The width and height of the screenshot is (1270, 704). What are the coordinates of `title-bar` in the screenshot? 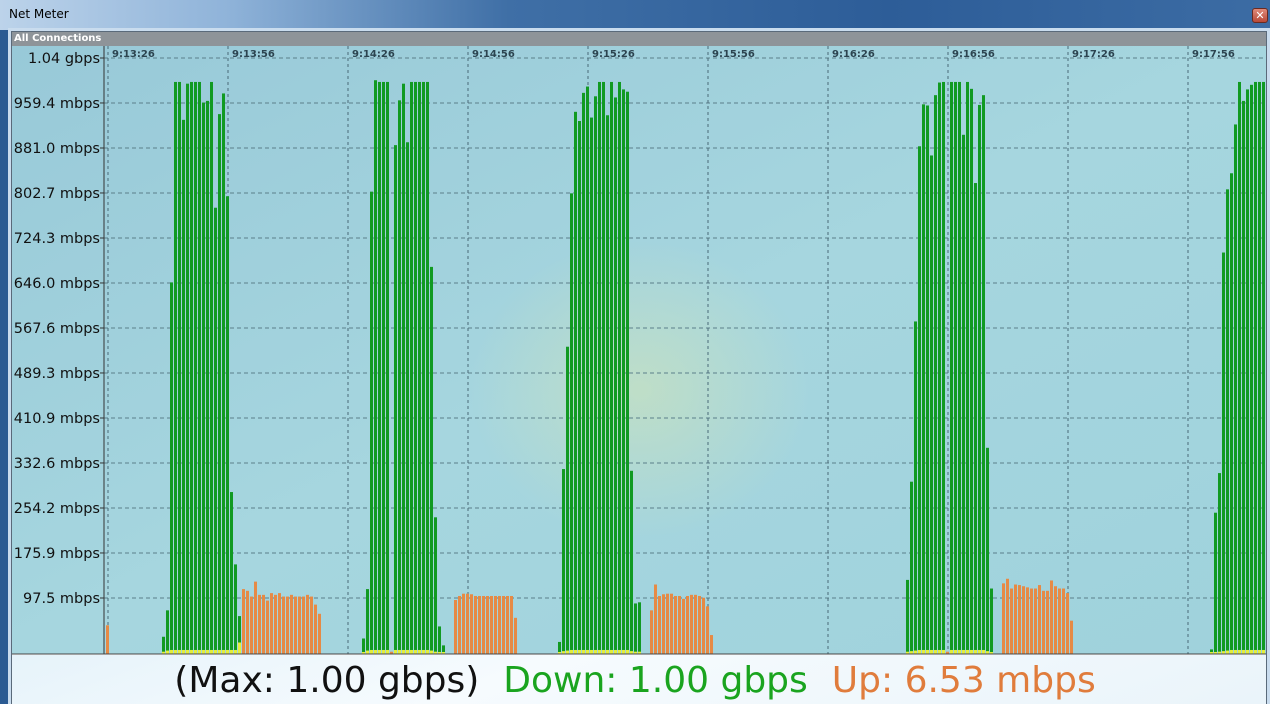 It's located at (635, 15).